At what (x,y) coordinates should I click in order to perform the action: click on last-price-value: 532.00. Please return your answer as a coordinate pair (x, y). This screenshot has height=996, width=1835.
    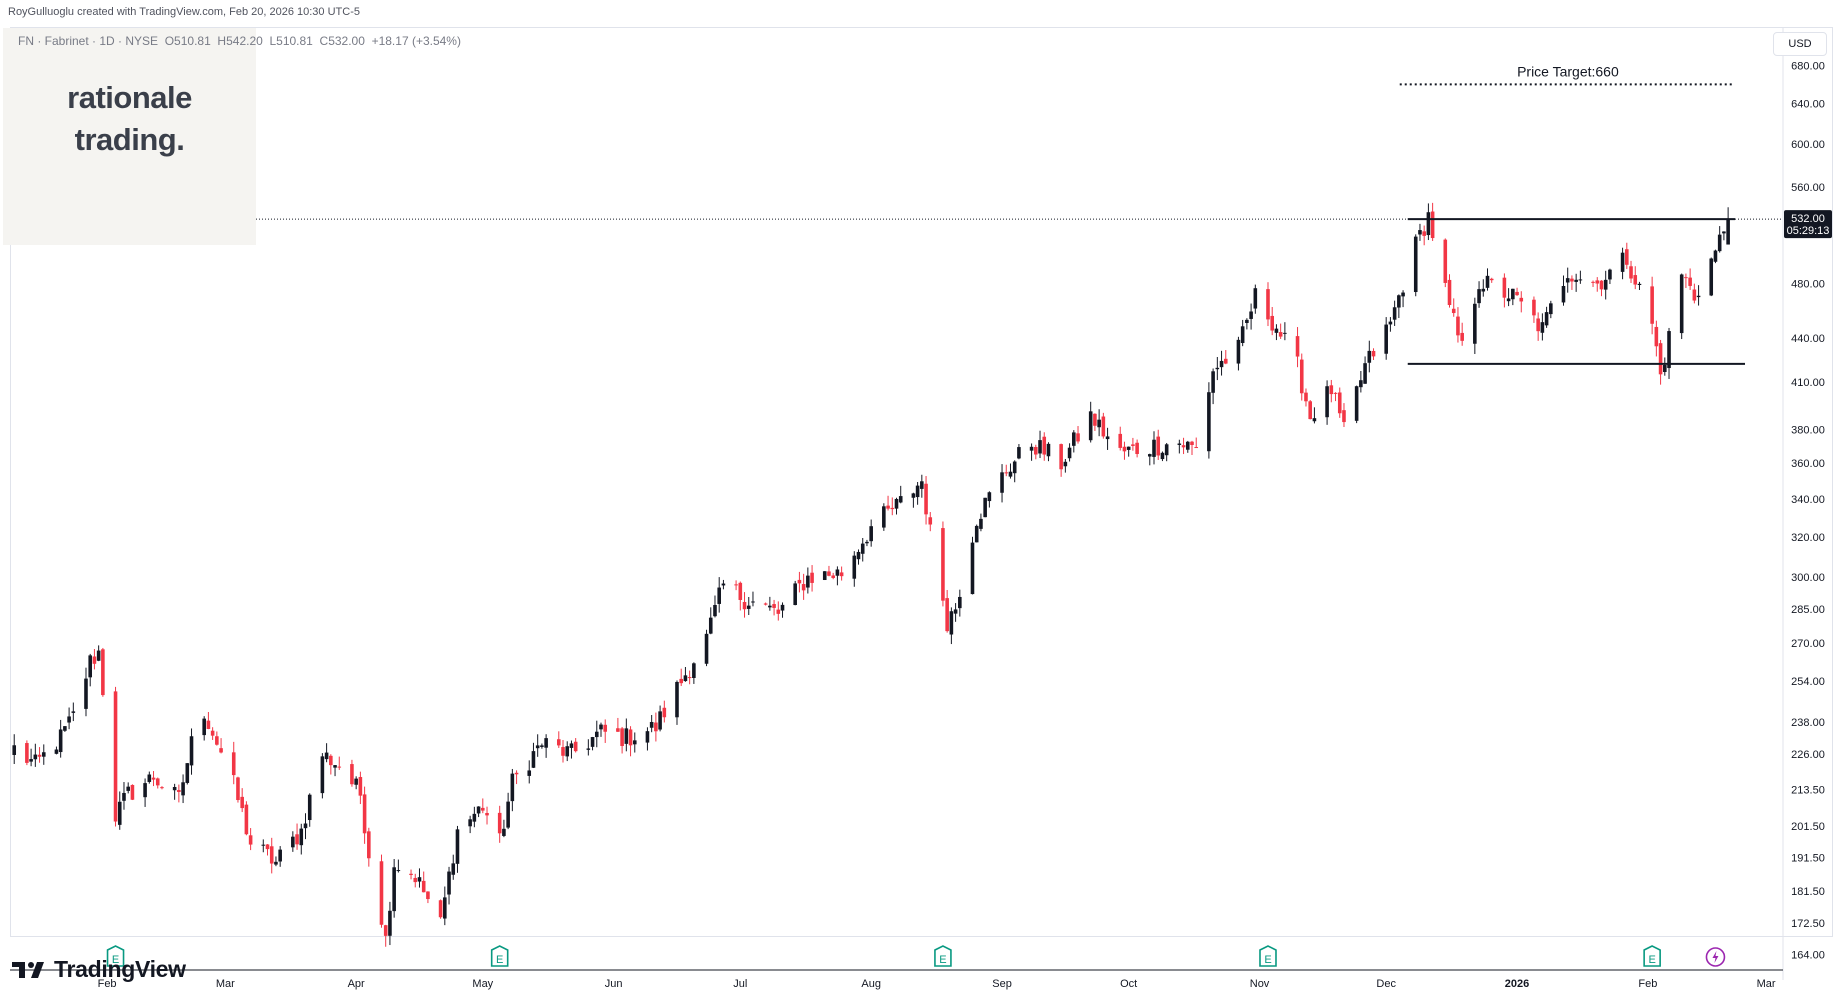
    Looking at the image, I should click on (1808, 219).